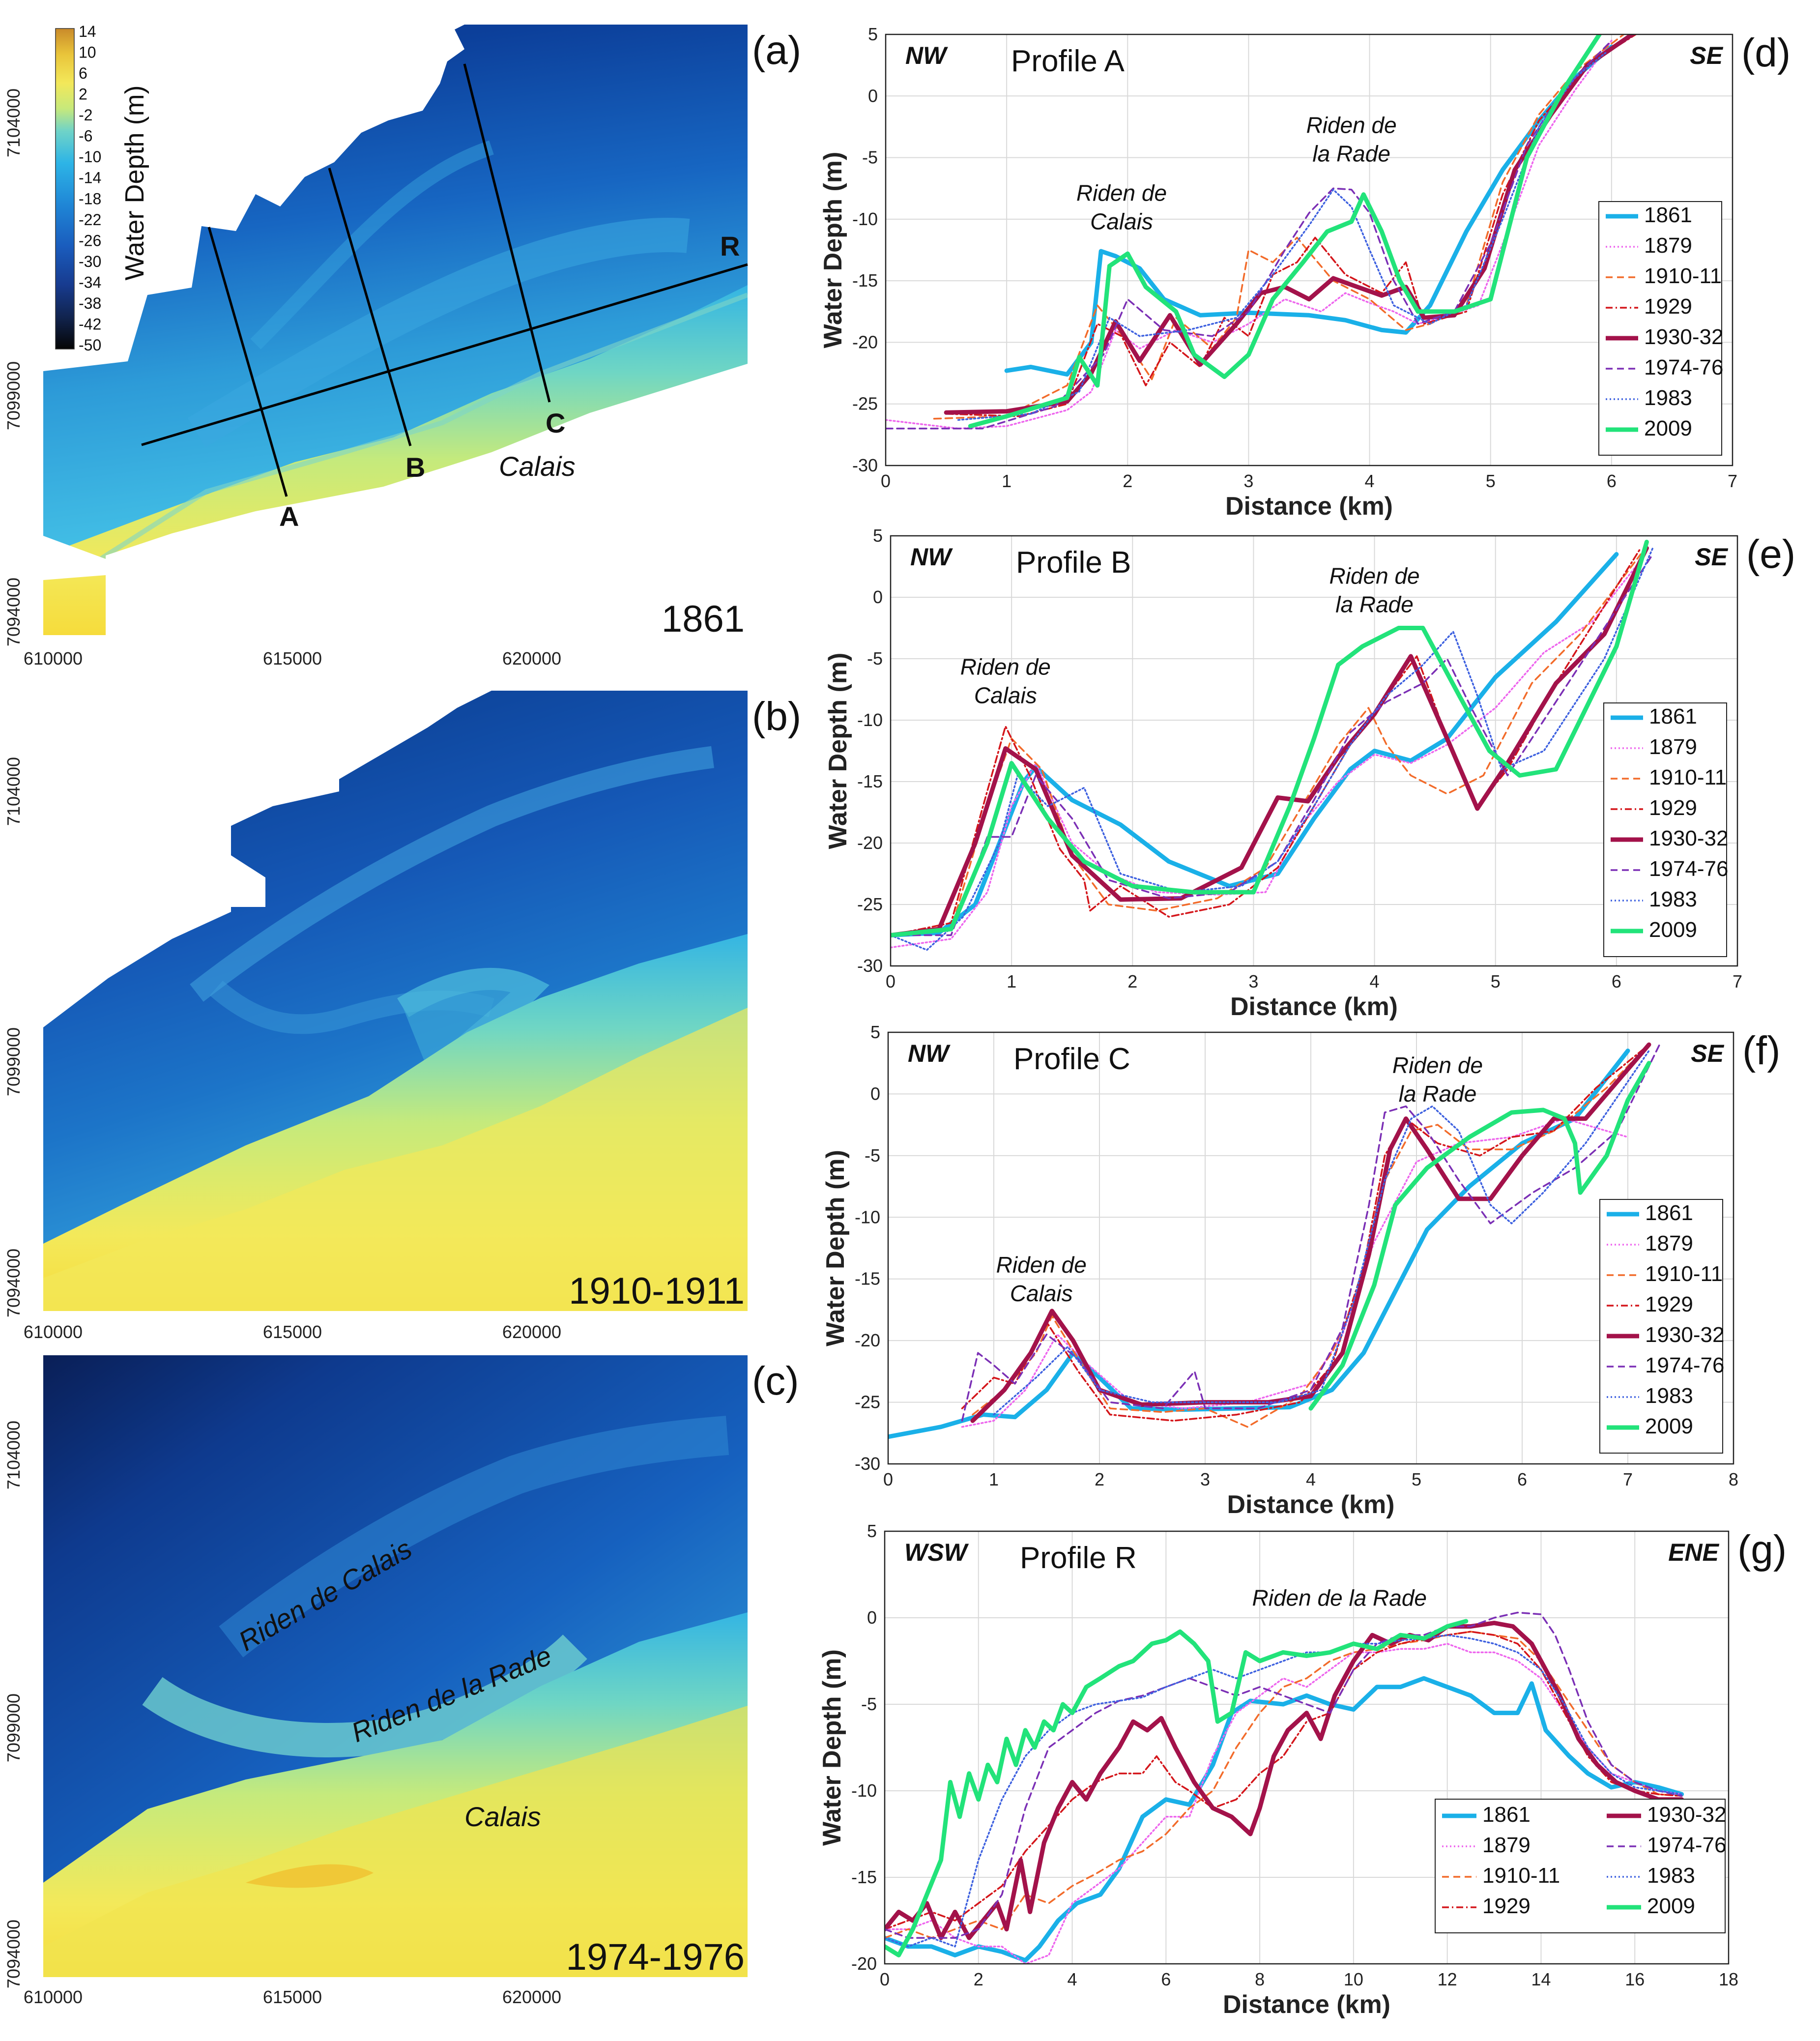 Image resolution: width=1820 pixels, height=2041 pixels. Describe the element at coordinates (1732, 481) in the screenshot. I see `xtick-label-7: 7` at that location.